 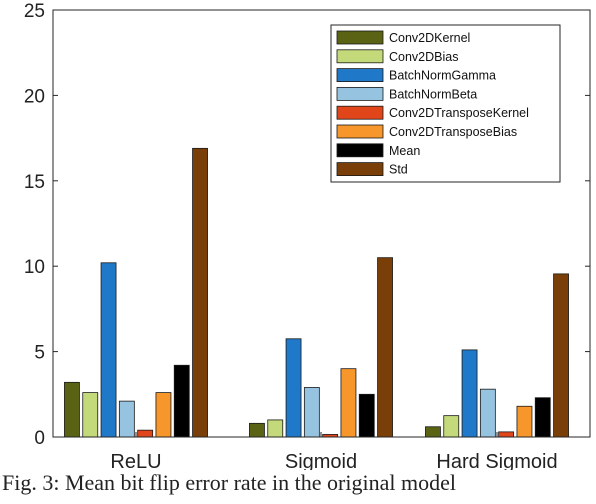 What do you see at coordinates (453, 132) in the screenshot?
I see `legend-entry-label: Conv2DTransposeBias` at bounding box center [453, 132].